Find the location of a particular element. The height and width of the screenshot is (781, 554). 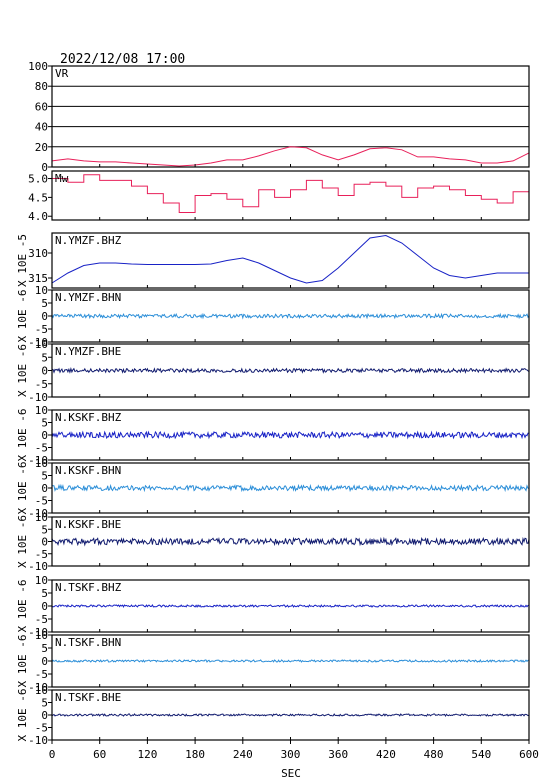

x-tick-label: 300 is located at coordinates (291, 754).